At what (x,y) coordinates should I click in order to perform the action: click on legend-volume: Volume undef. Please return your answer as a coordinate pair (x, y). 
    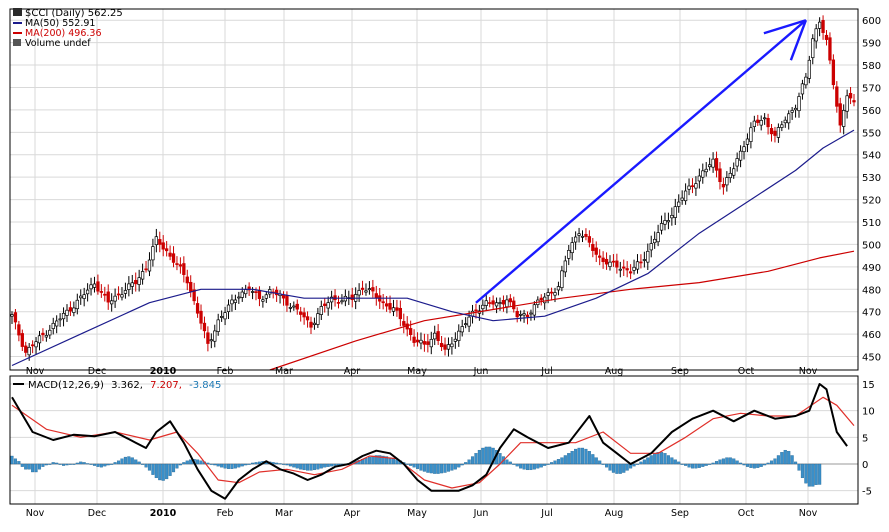
    Looking at the image, I should click on (58, 43).